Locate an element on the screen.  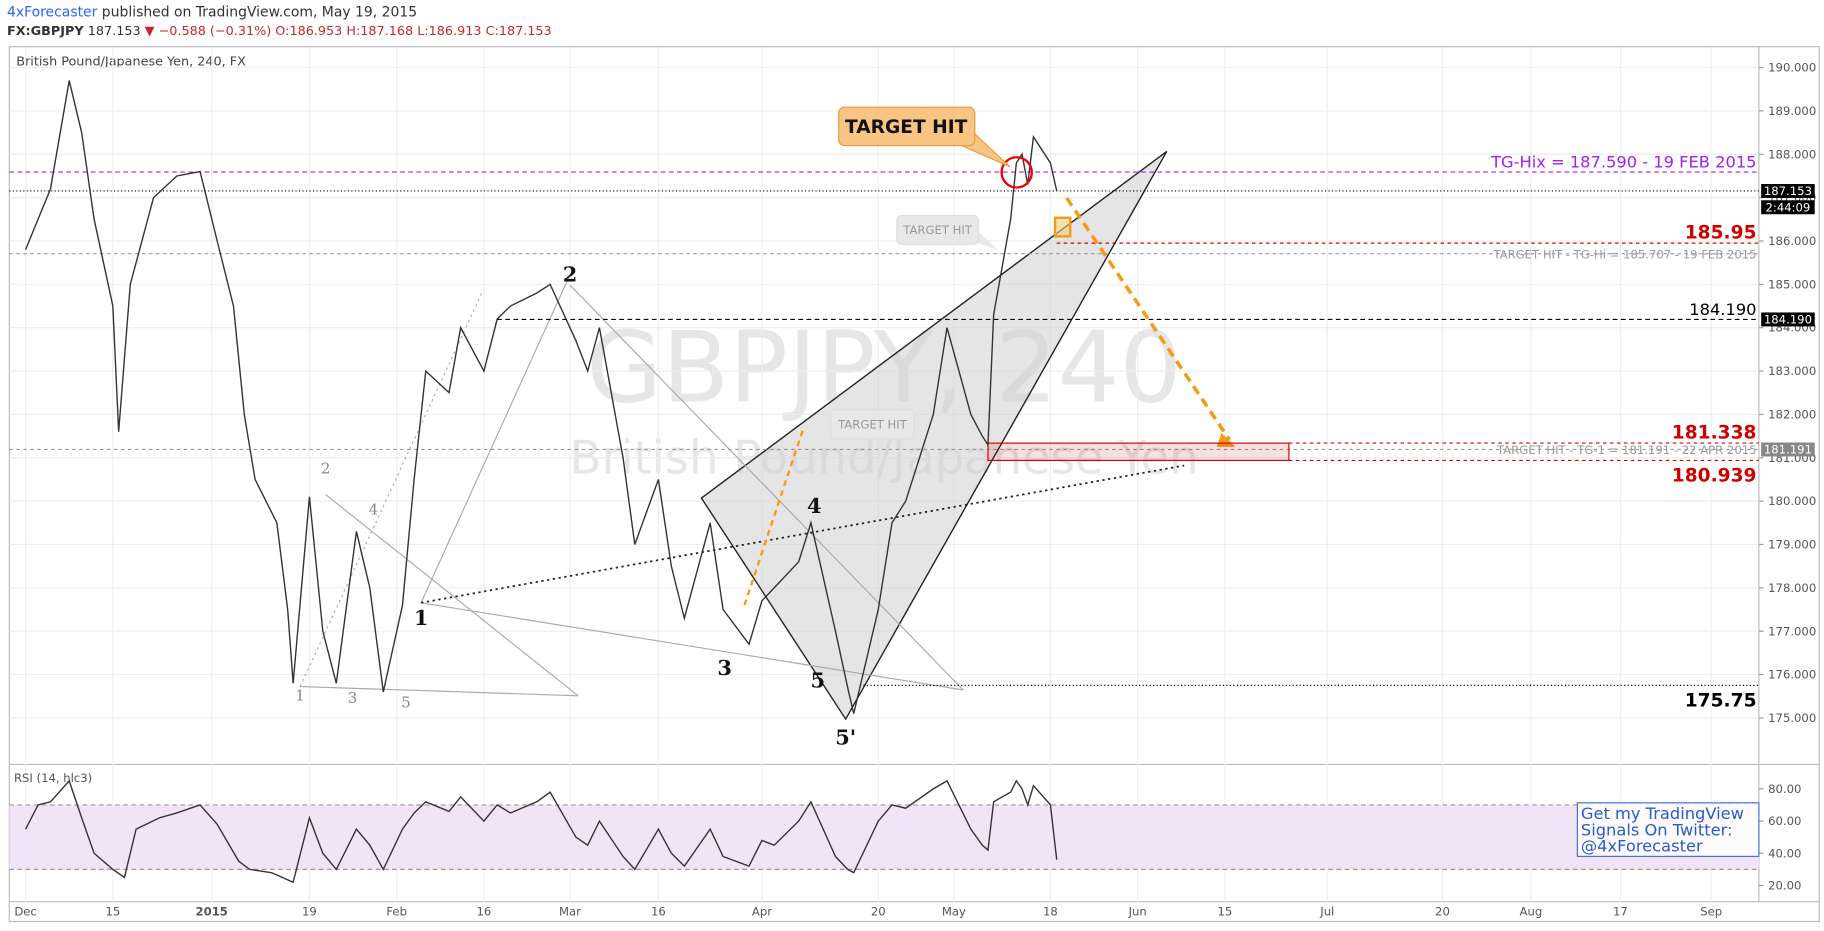
y-tick-label: 176.000 is located at coordinates (1792, 675).